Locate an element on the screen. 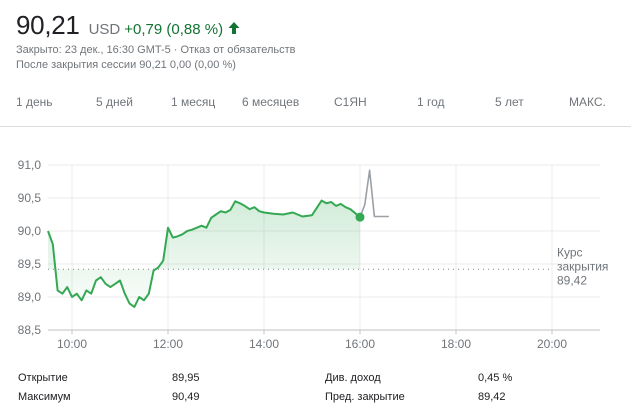 The width and height of the screenshot is (631, 408). arrow-up-icon is located at coordinates (234, 28).